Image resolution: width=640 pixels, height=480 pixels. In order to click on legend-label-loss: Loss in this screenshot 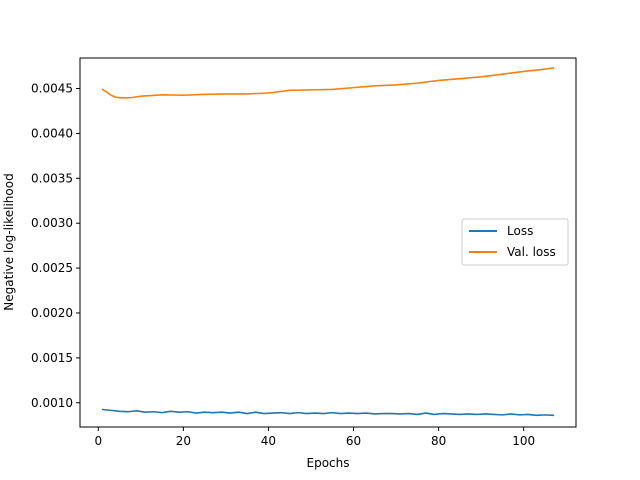, I will do `click(520, 231)`.